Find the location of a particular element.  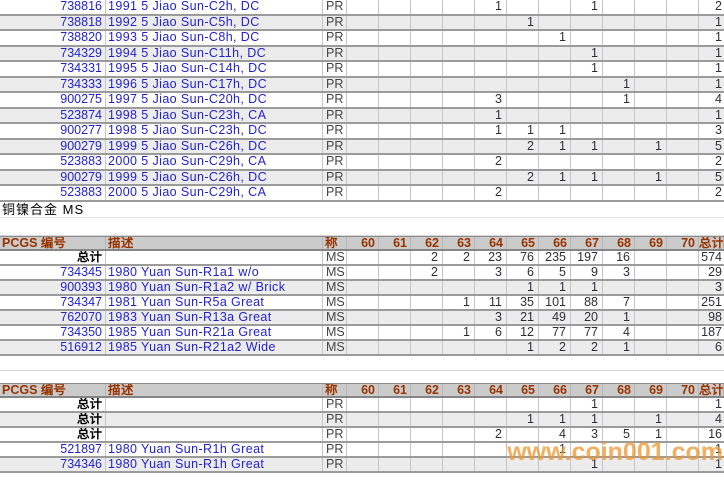

column-header-grade-66: 66 is located at coordinates (555, 389).